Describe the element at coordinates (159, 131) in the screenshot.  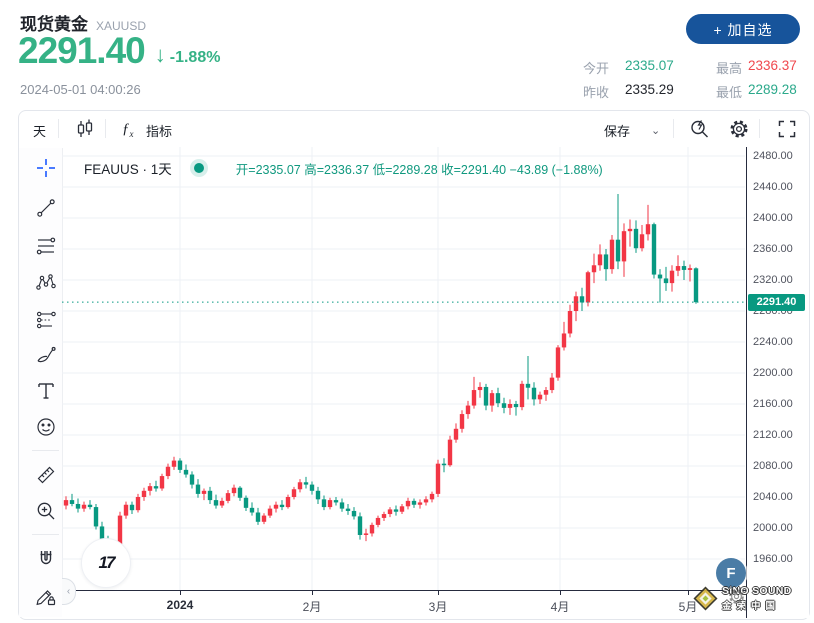
I see `indicators-button: 指标` at that location.